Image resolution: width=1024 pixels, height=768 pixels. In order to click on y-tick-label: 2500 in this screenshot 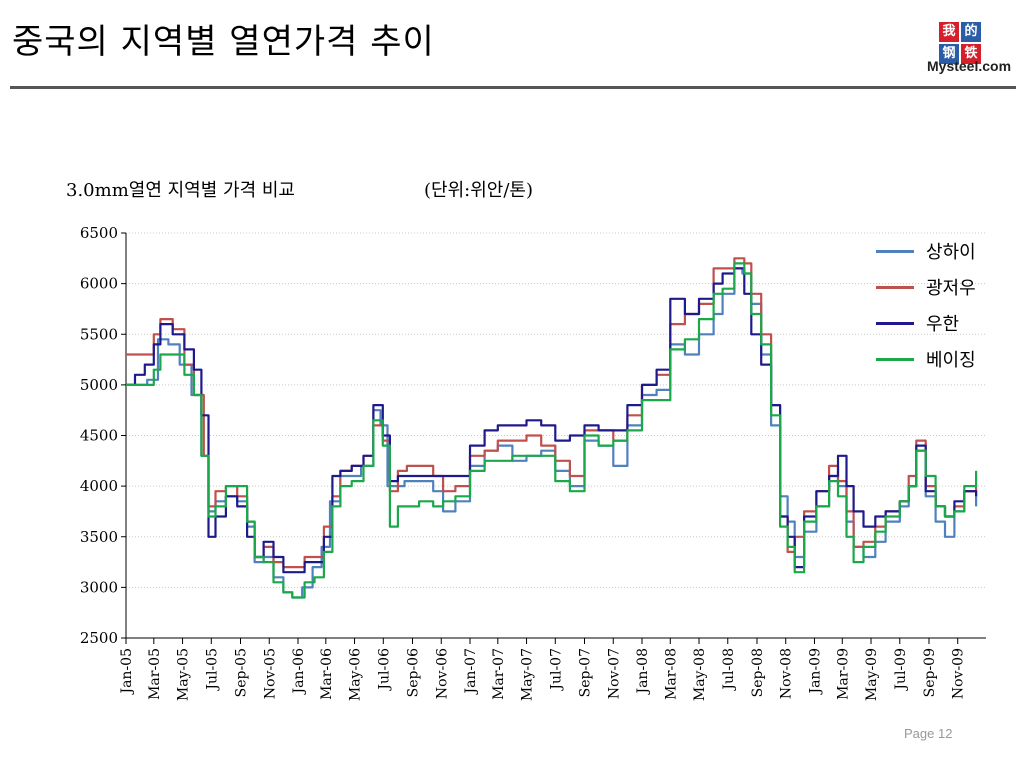, I will do `click(99, 638)`.